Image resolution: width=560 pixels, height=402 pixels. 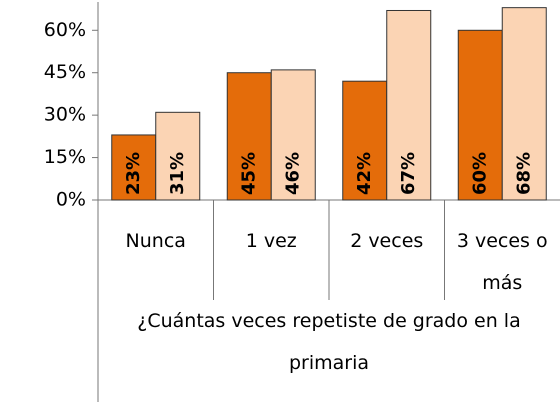 I want to click on y-tick-label: 0%, so click(x=71, y=200).